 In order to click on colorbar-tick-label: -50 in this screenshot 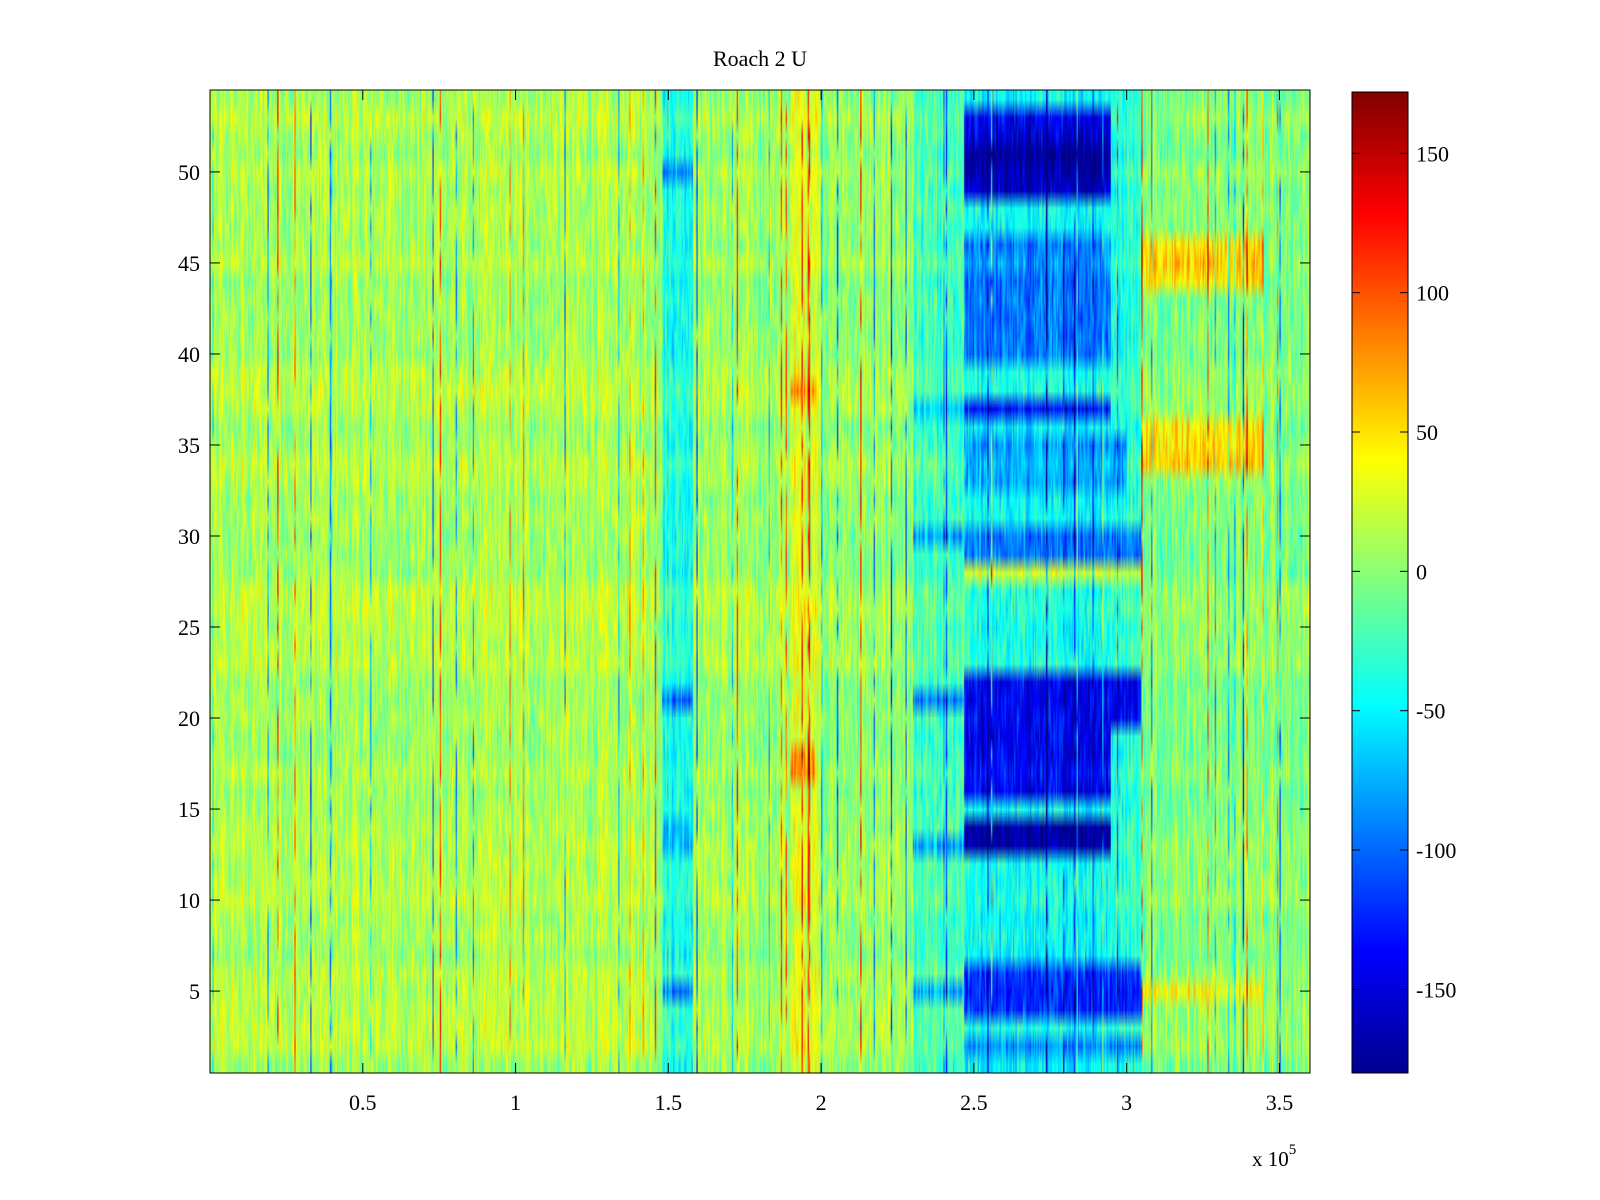, I will do `click(1430, 711)`.